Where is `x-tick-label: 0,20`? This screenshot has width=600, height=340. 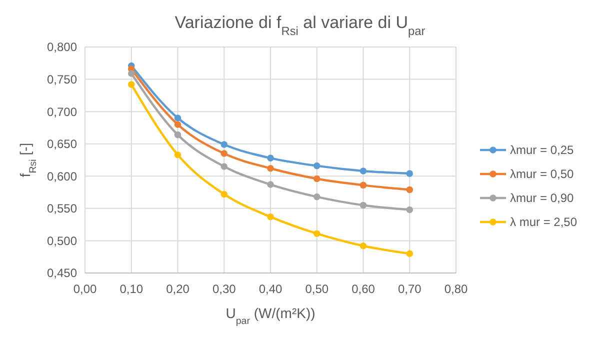
x-tick-label: 0,20 is located at coordinates (178, 289).